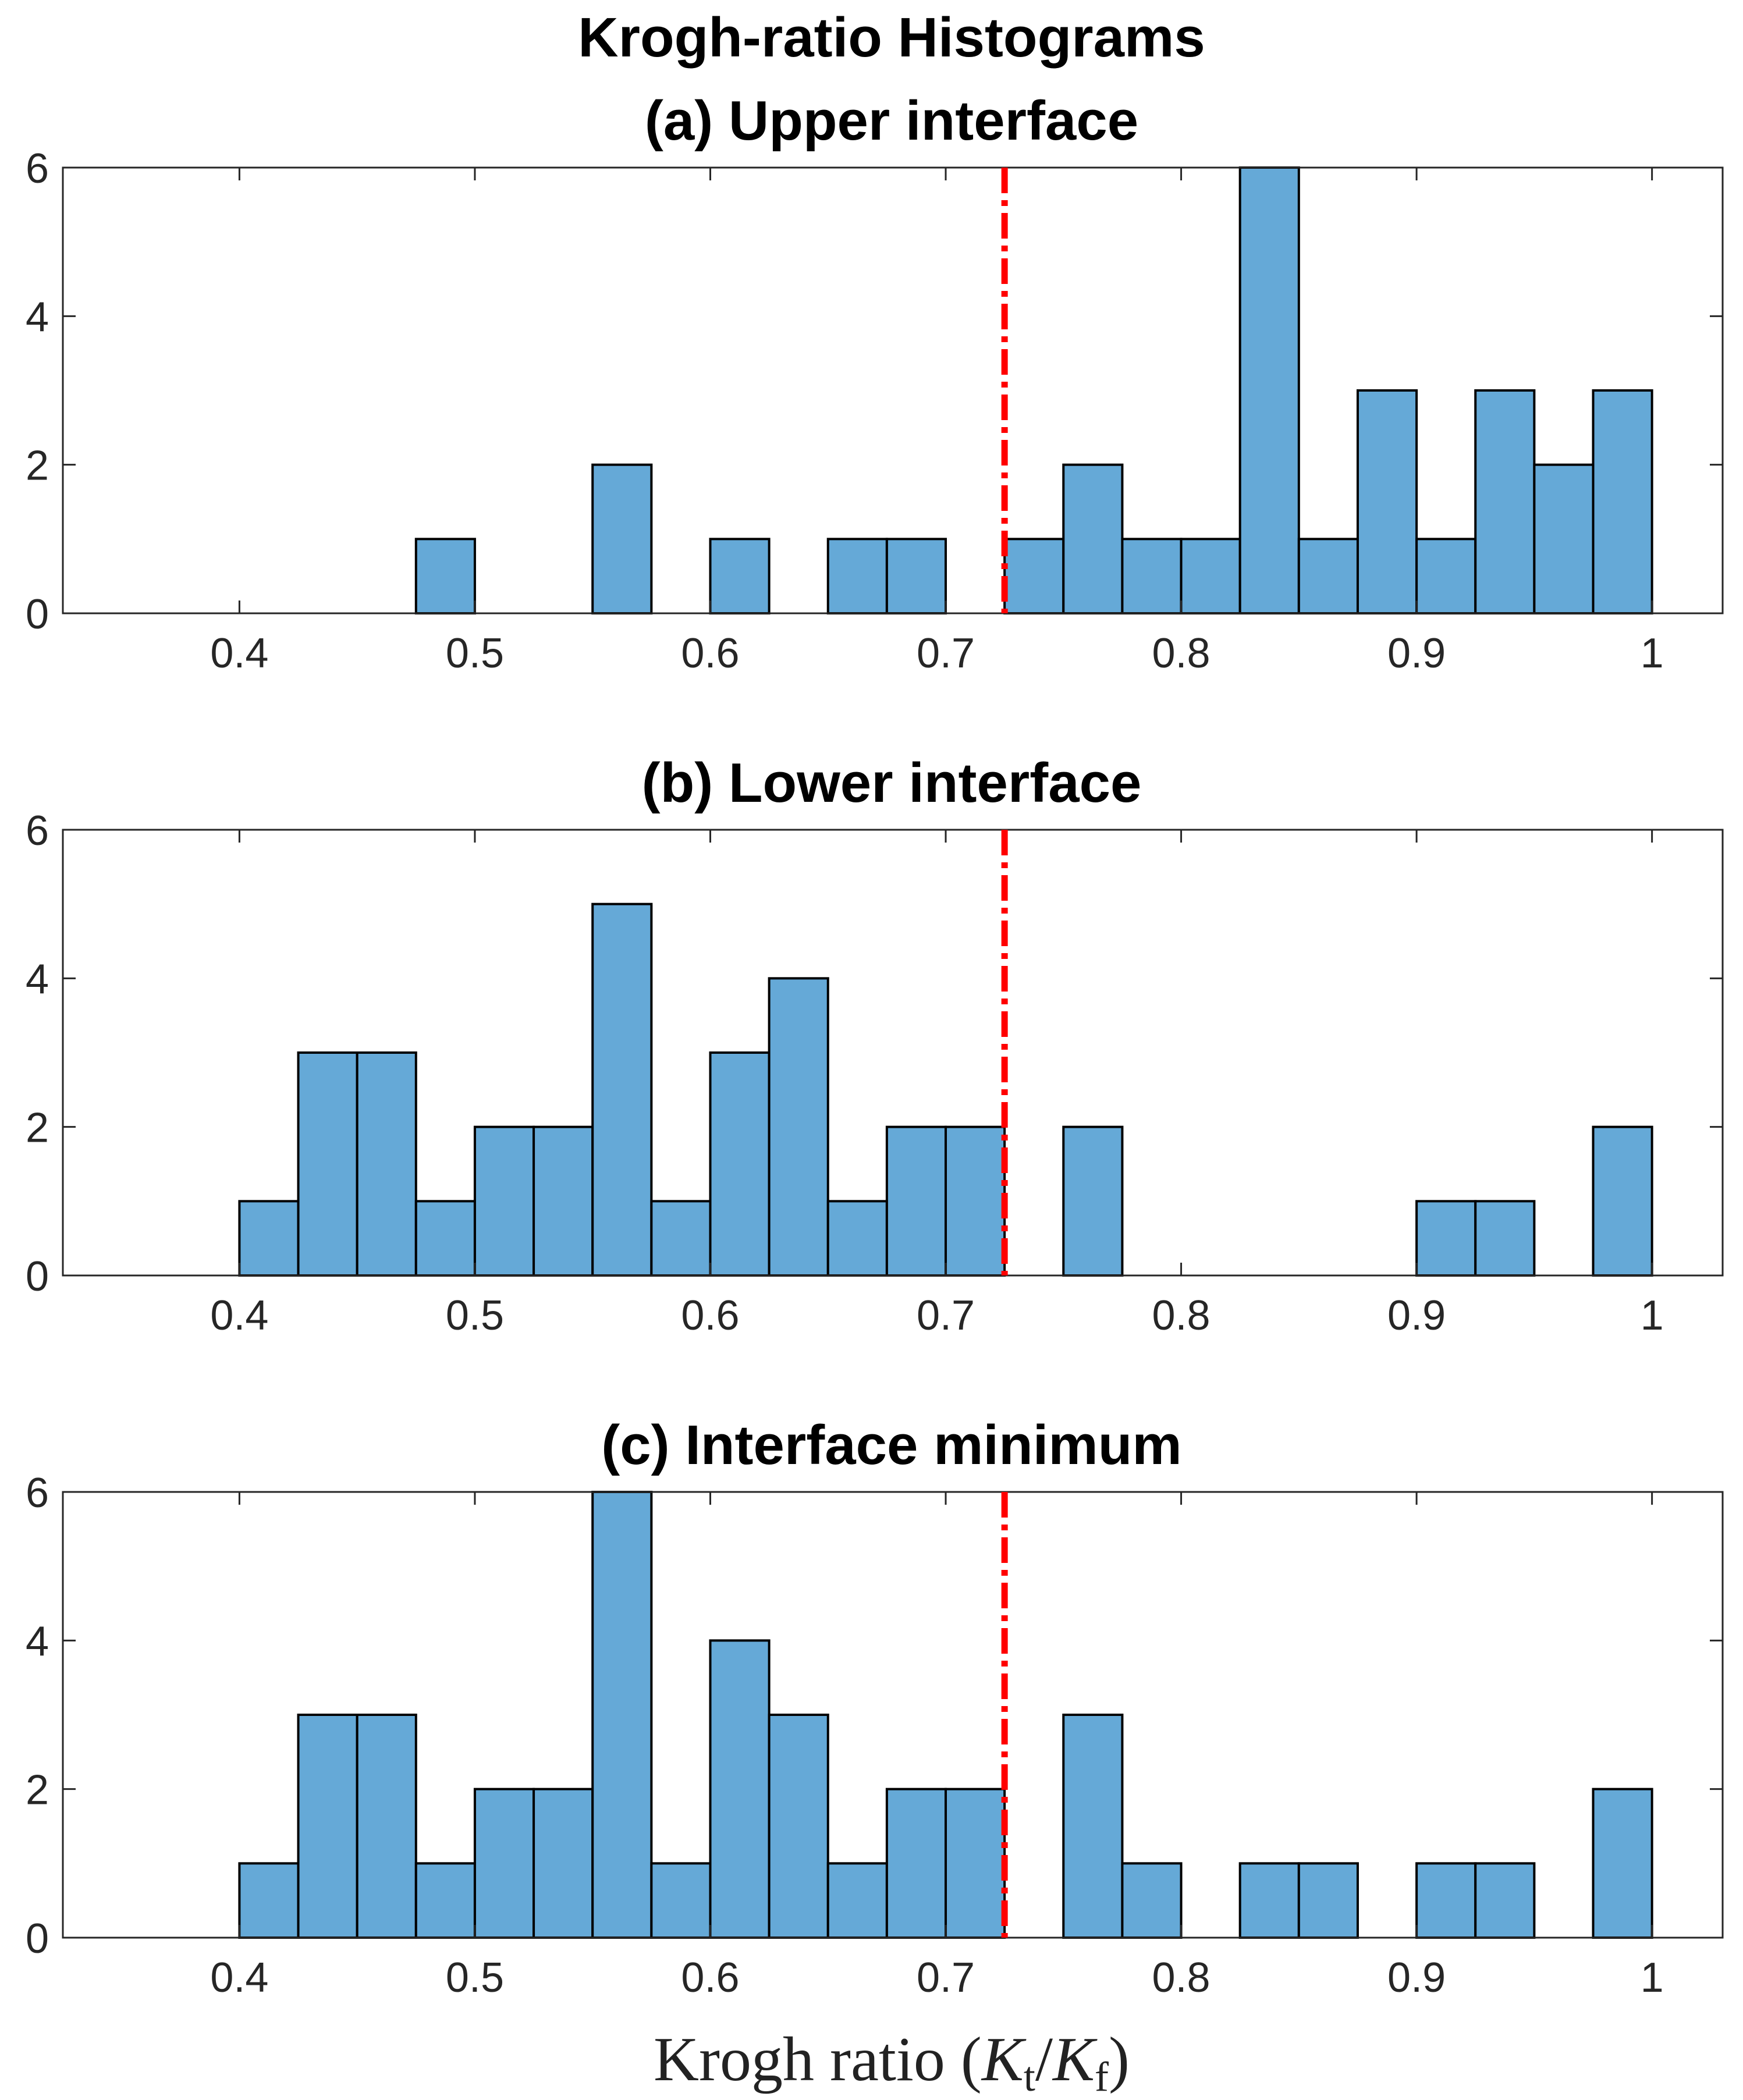 The width and height of the screenshot is (1743, 2100). What do you see at coordinates (818, 2060) in the screenshot?
I see `x-axis-label-main: Krogh ratio (` at bounding box center [818, 2060].